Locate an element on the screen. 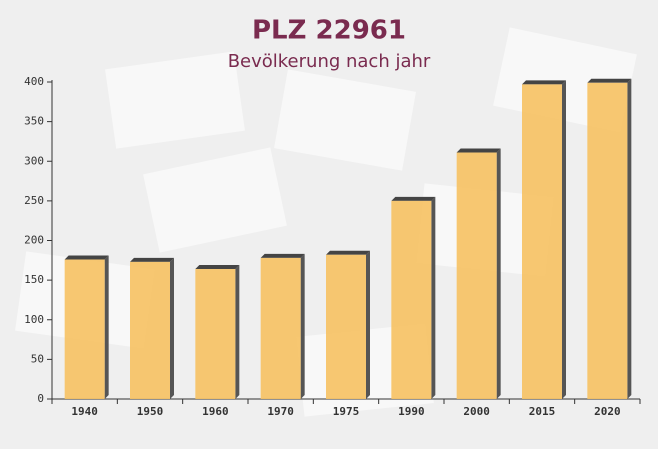  y-tick-label: 350 is located at coordinates (34, 121).